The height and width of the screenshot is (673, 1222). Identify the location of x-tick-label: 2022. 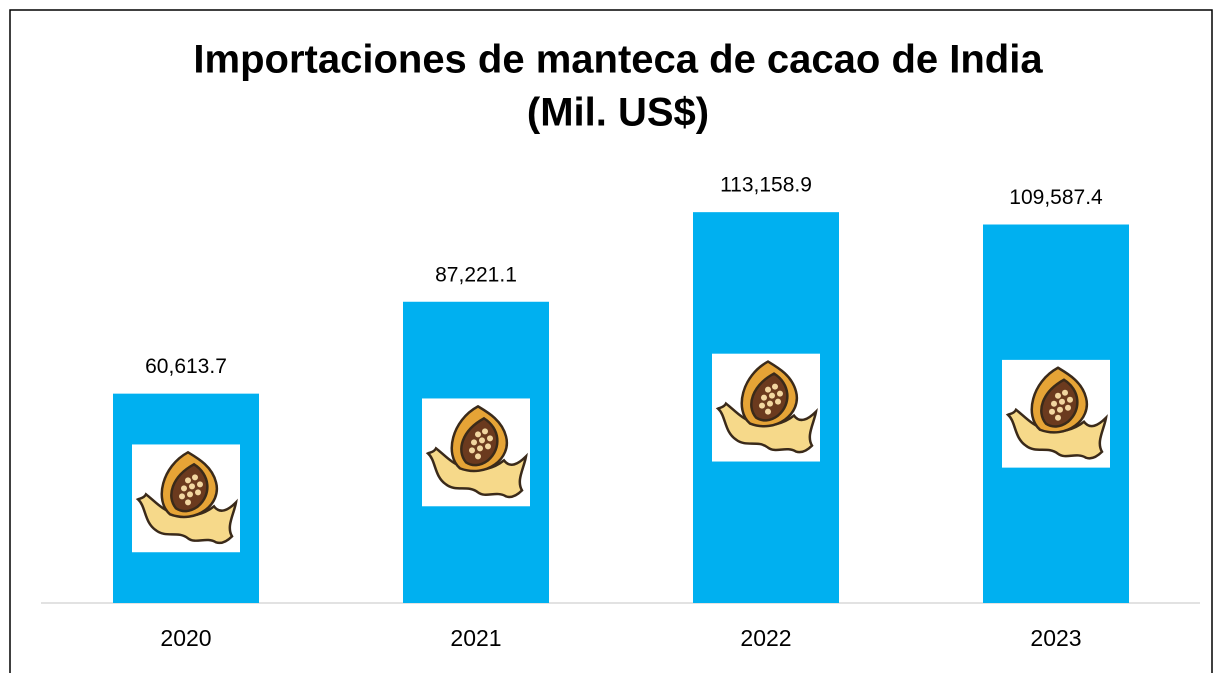
(765, 638).